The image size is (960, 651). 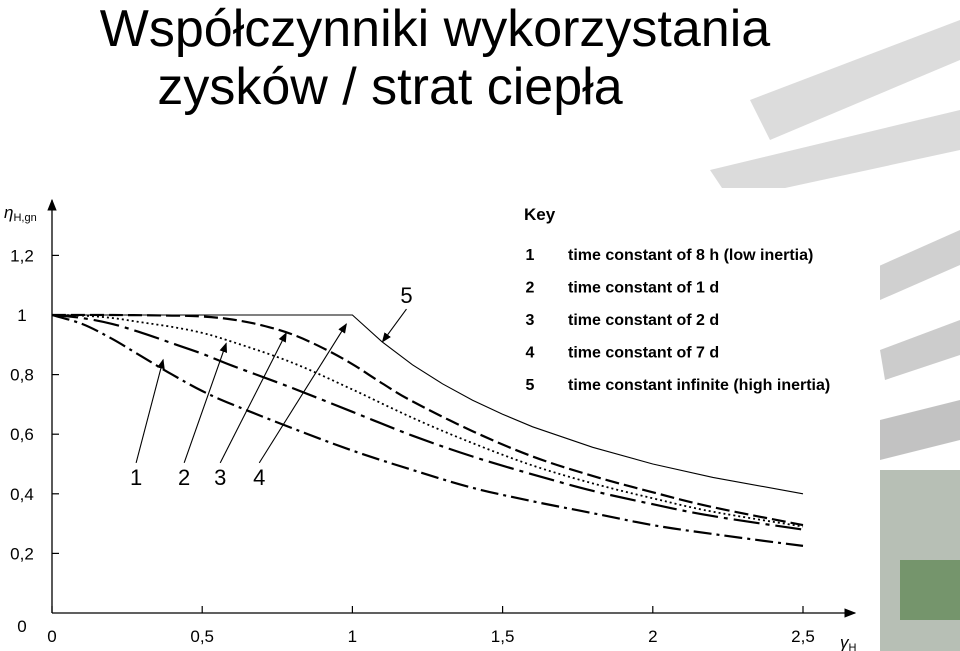 I want to click on curve-label-1: 1, so click(x=136, y=477).